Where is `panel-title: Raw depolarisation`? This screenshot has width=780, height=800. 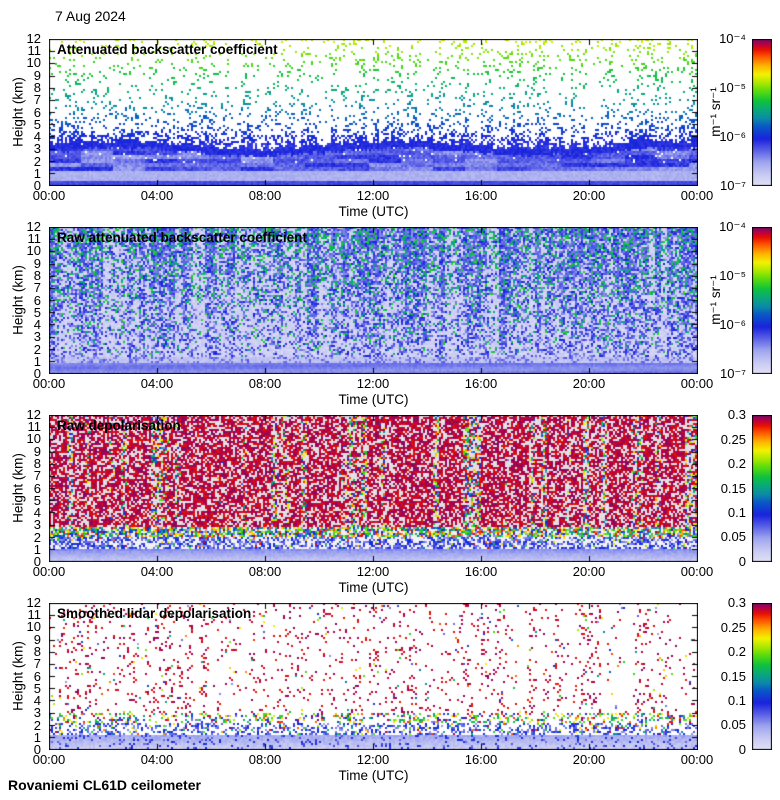 panel-title: Raw depolarisation is located at coordinates (119, 425).